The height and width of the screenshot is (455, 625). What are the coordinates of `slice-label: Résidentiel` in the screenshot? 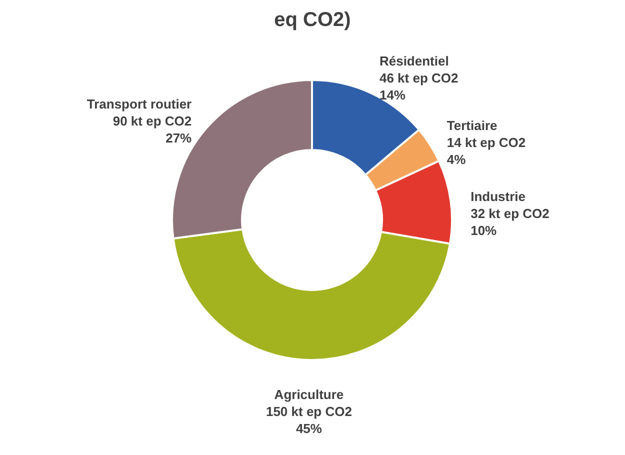 It's located at (414, 60).